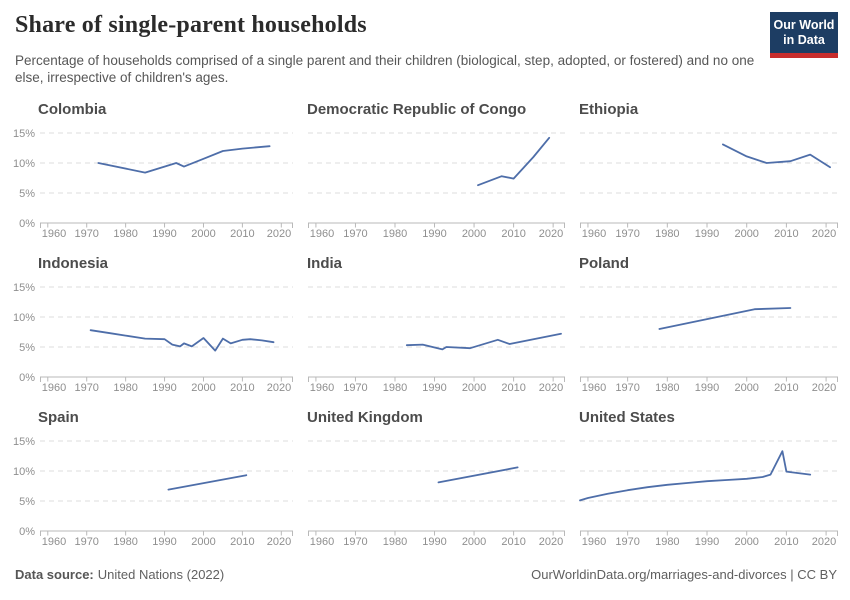 This screenshot has height=600, width=850. Describe the element at coordinates (417, 109) in the screenshot. I see `chart-title: Democratic Republic of Congo` at that location.